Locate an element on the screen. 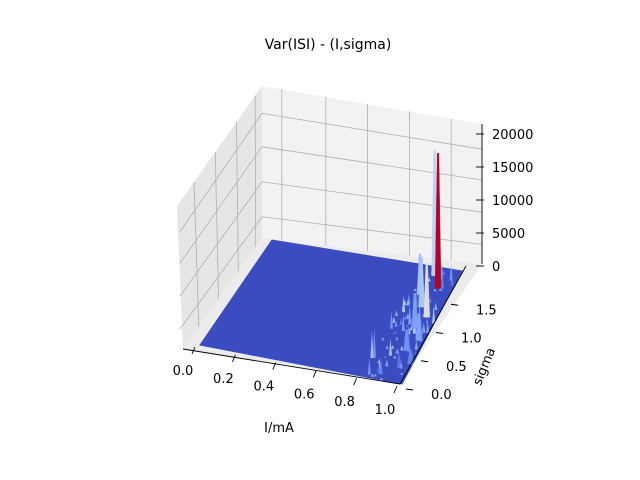 The width and height of the screenshot is (640, 480). side-pane is located at coordinates (219, 217).